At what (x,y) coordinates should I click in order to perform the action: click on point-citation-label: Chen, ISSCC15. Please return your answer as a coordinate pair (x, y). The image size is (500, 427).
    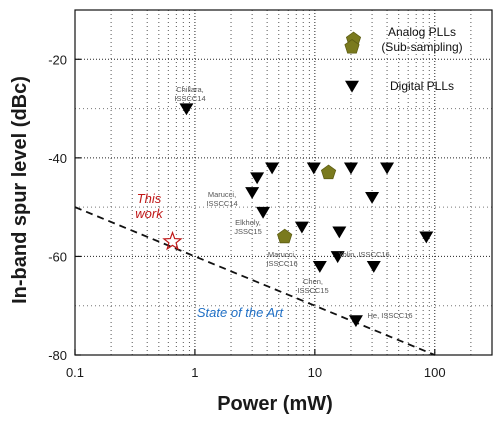
    Looking at the image, I should click on (312, 286).